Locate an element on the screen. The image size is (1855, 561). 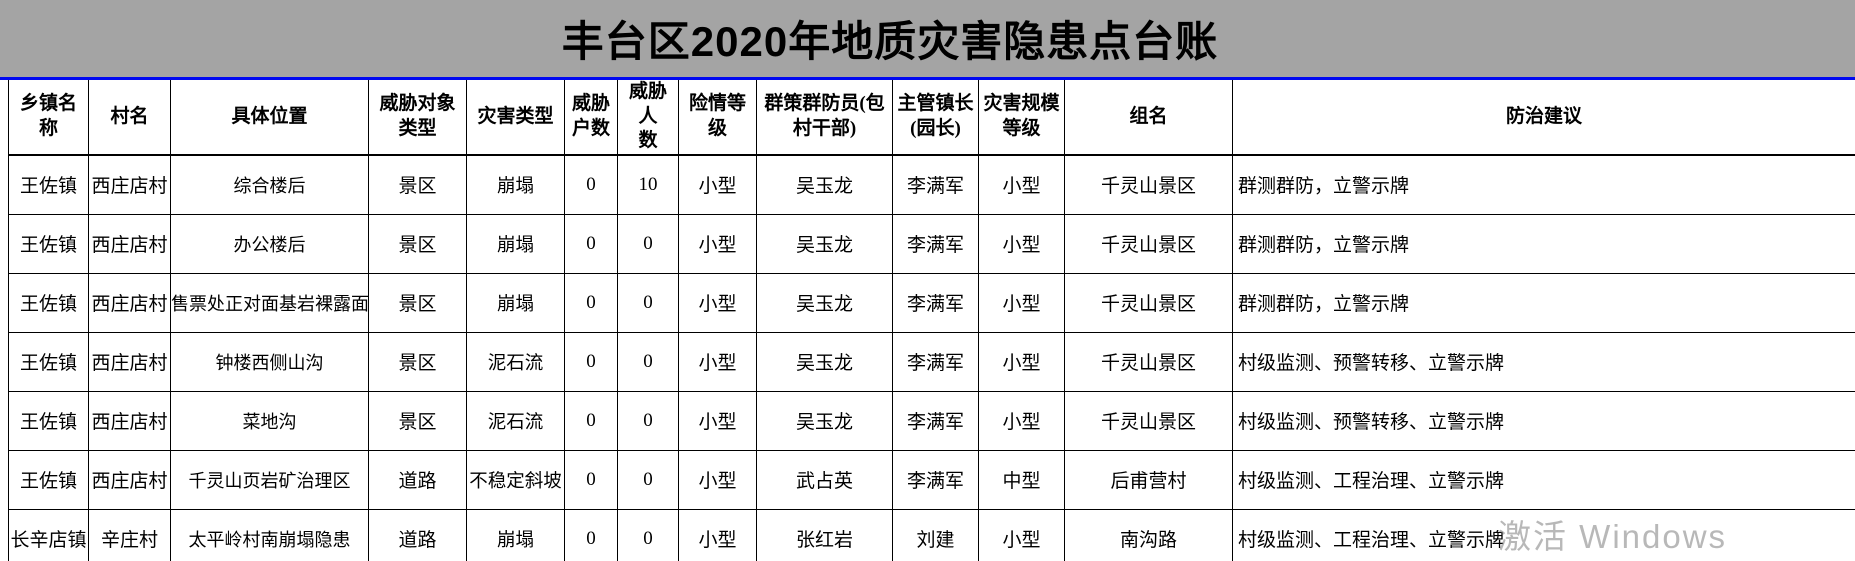
table-cell: 刘建 is located at coordinates (935, 534).